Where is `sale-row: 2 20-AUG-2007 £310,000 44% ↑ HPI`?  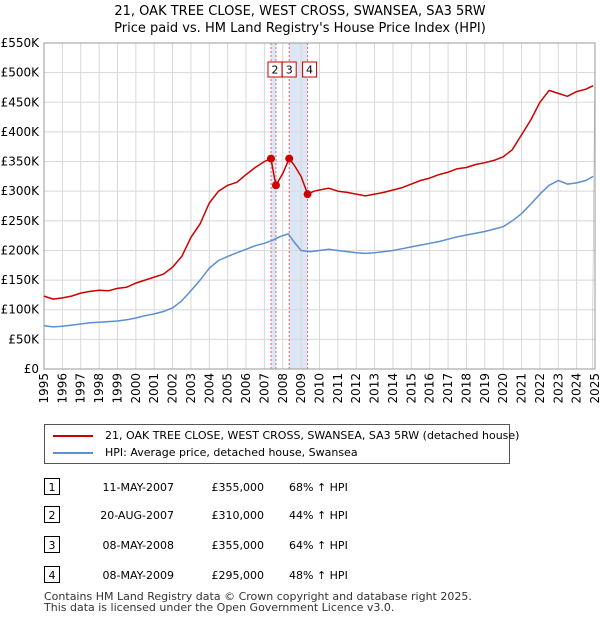 sale-row: 2 20-AUG-2007 £310,000 44% ↑ HPI is located at coordinates (254, 515).